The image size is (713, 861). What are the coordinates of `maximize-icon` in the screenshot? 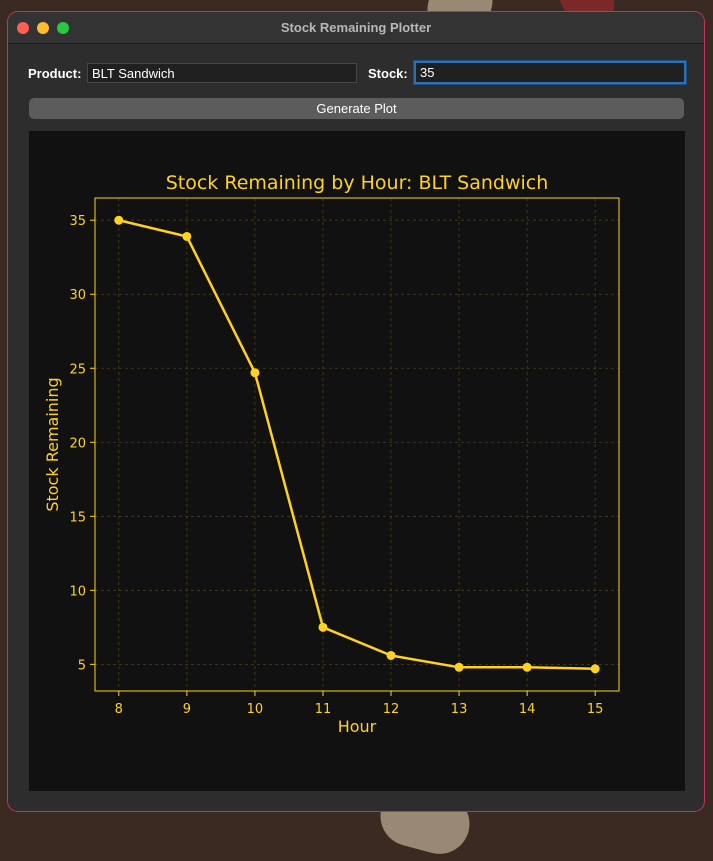 It's located at (63, 28).